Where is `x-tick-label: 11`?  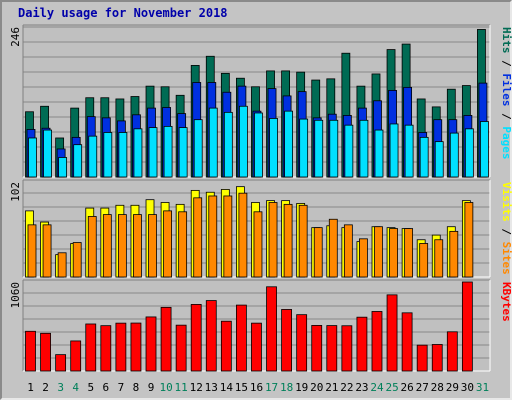
x-tick-label: 11 is located at coordinates (181, 387).